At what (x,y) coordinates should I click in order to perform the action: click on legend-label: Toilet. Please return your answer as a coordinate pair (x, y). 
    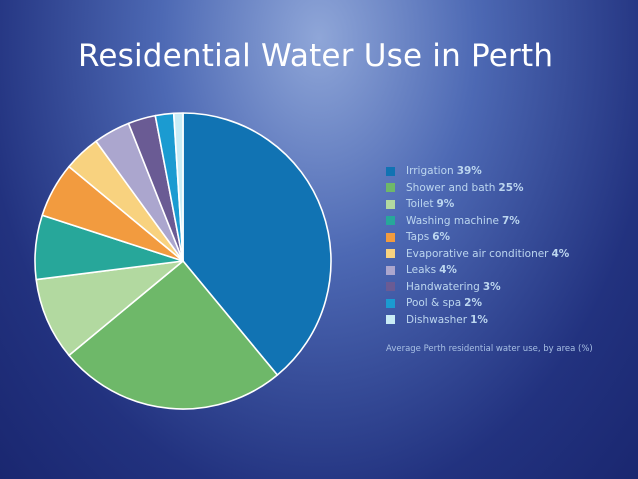
    Looking at the image, I should click on (420, 204).